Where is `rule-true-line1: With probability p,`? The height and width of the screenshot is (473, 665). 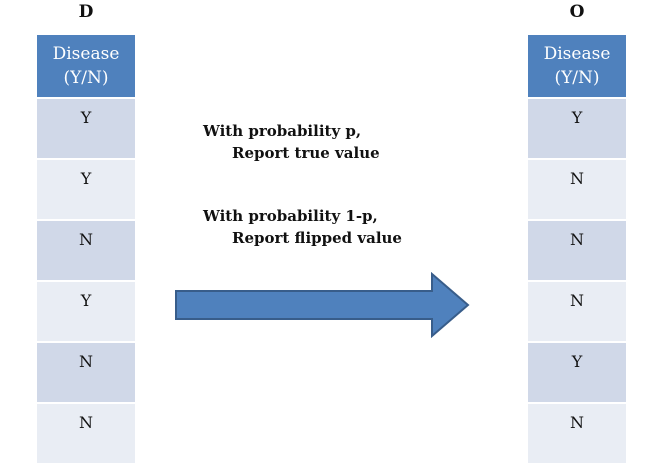 rule-true-line1: With probability p, is located at coordinates (282, 131).